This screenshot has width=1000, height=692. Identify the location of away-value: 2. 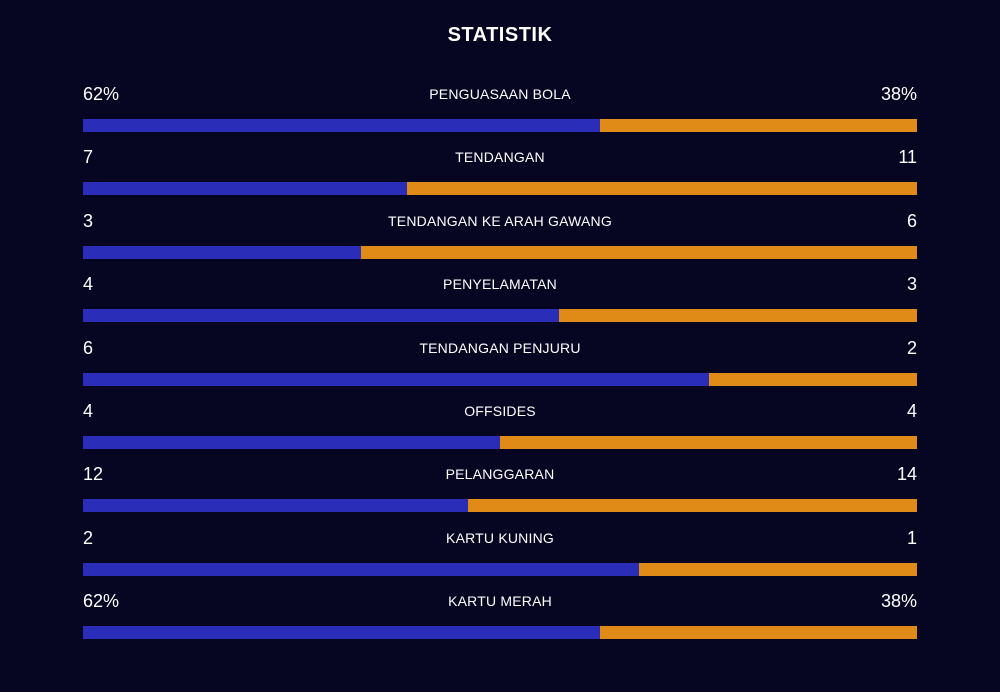
(911, 347).